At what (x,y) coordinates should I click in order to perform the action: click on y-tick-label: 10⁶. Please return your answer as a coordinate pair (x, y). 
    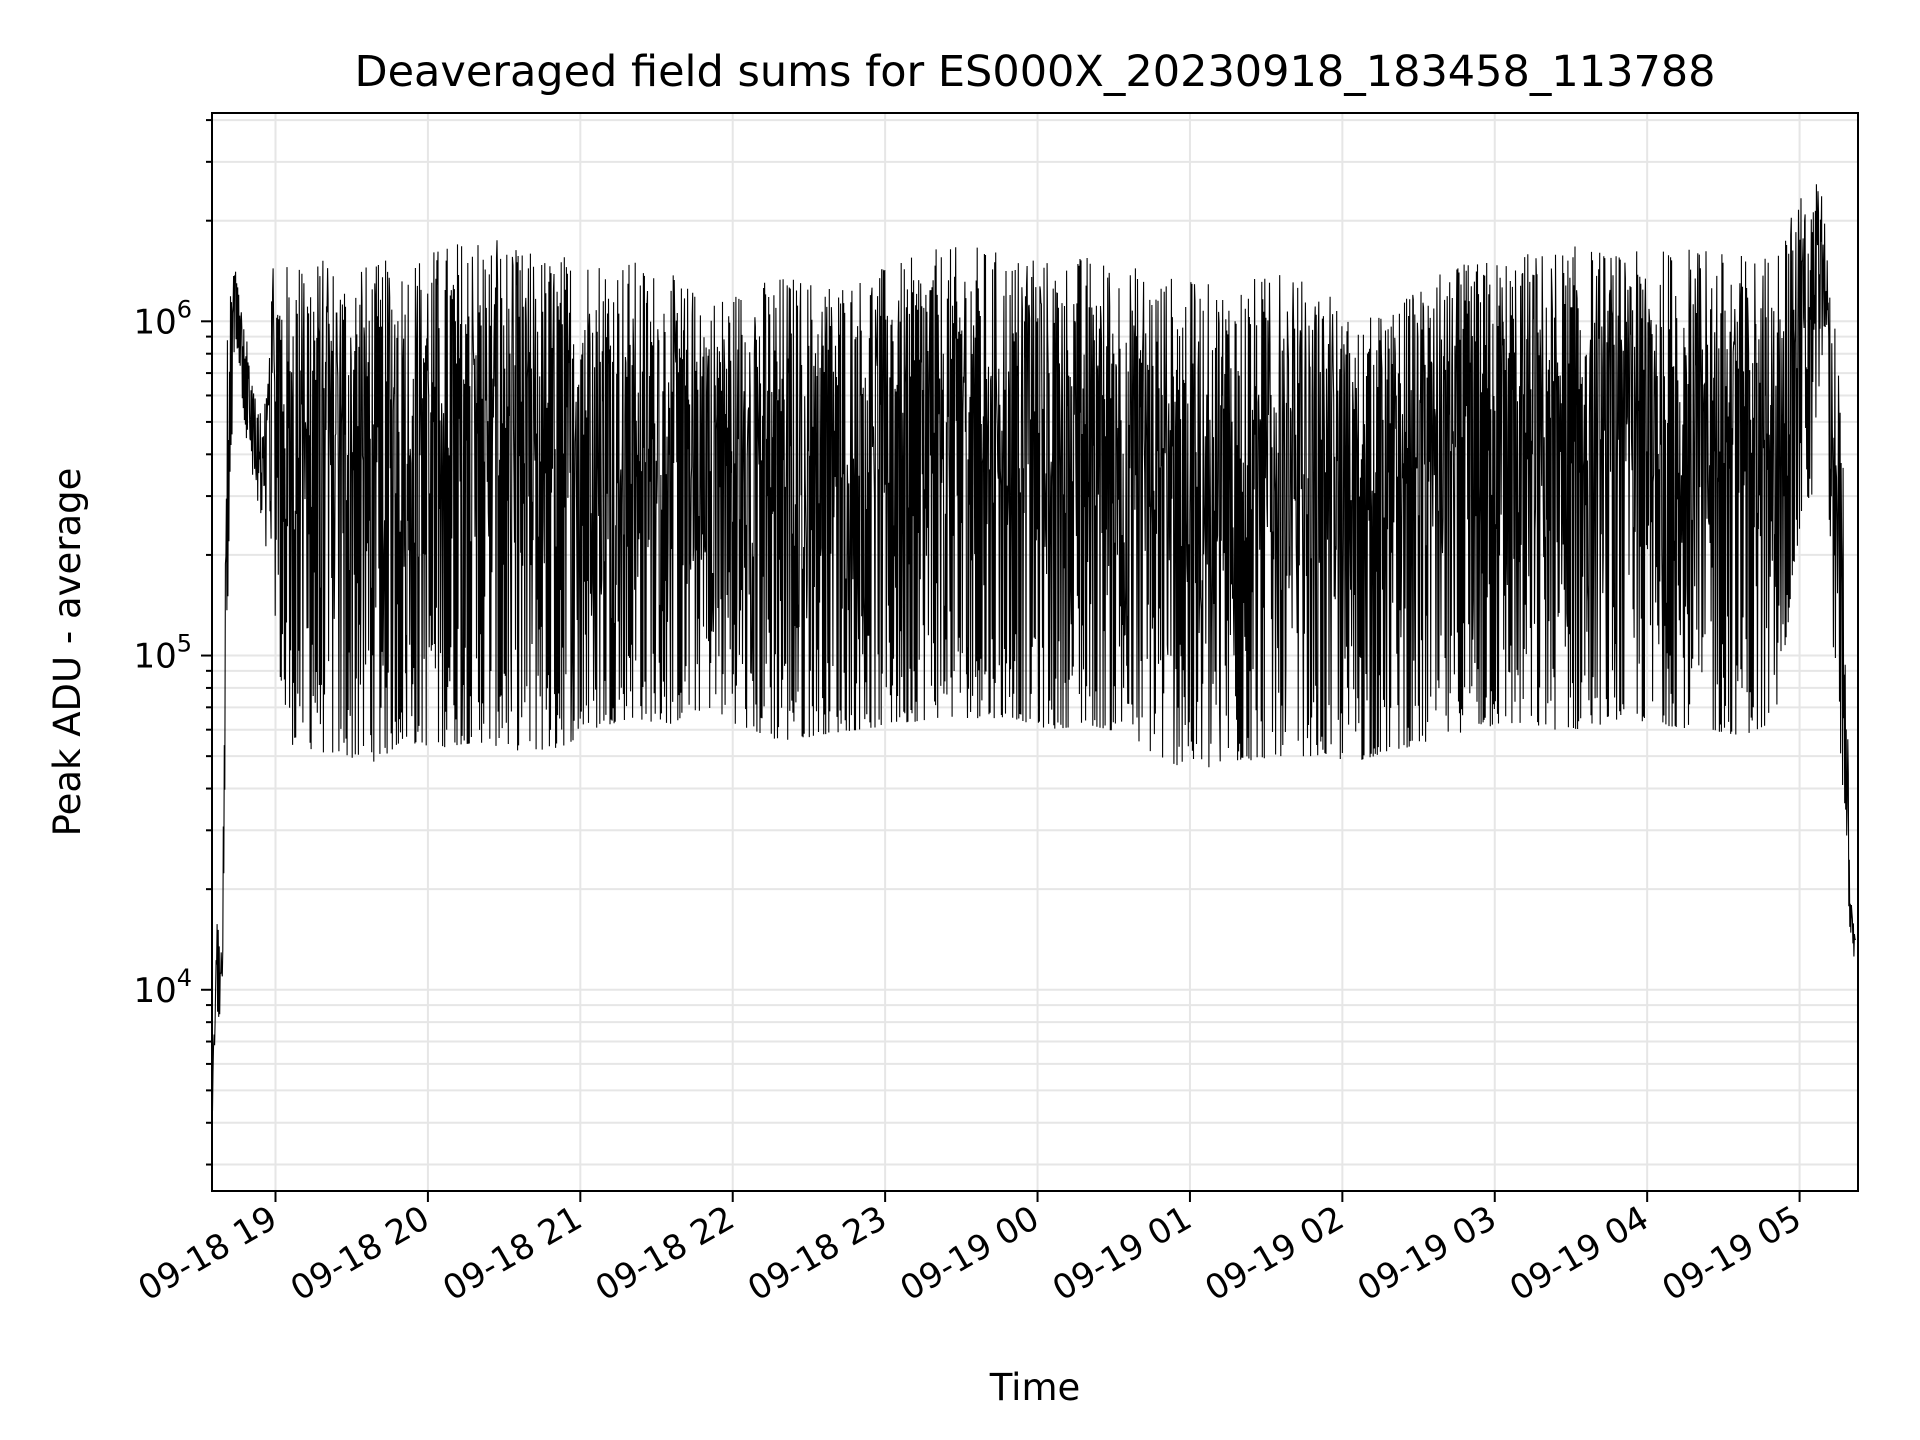
    Looking at the image, I should click on (162, 318).